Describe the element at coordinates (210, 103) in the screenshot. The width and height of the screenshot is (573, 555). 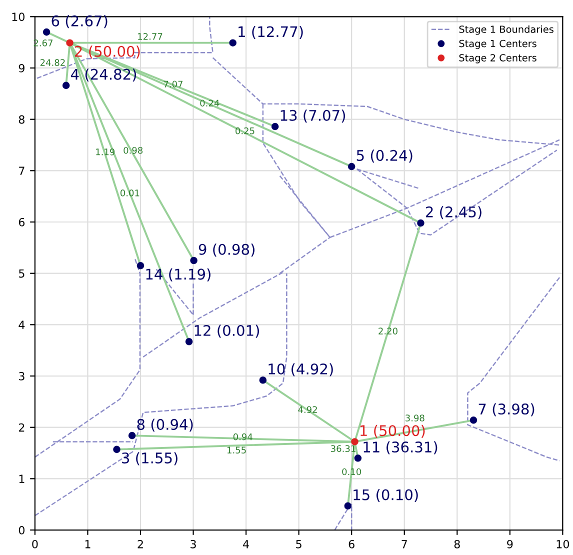
I see `annotation: 0.24` at that location.